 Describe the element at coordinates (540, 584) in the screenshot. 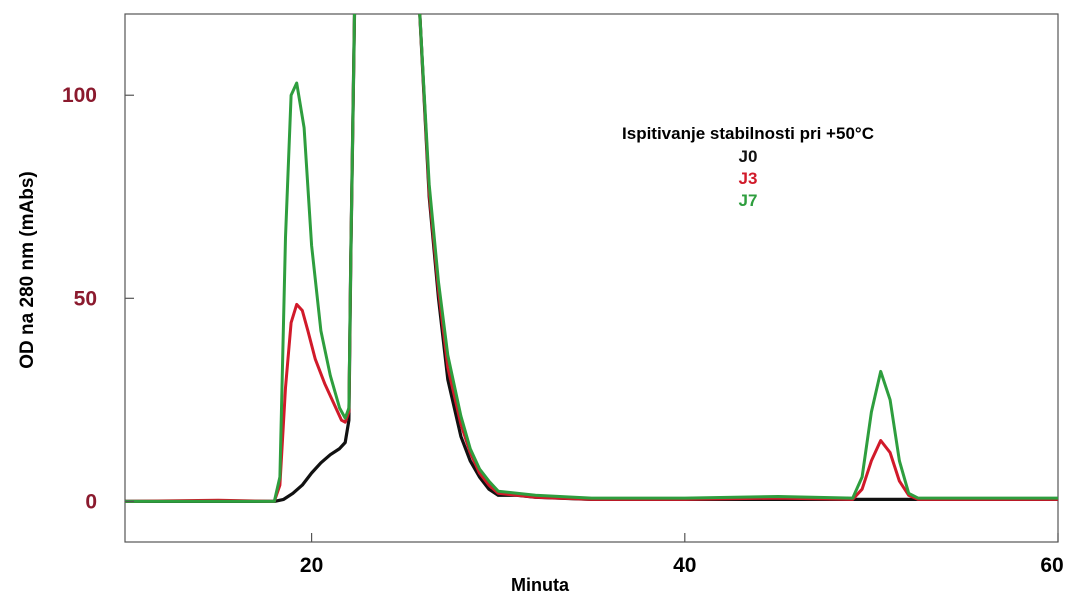

I see `x-axis-title: Minuta` at that location.